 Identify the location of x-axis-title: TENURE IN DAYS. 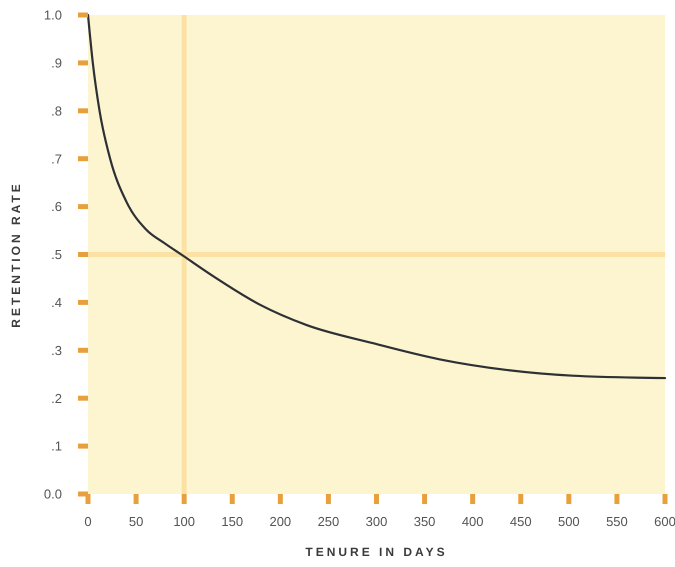
(376, 552).